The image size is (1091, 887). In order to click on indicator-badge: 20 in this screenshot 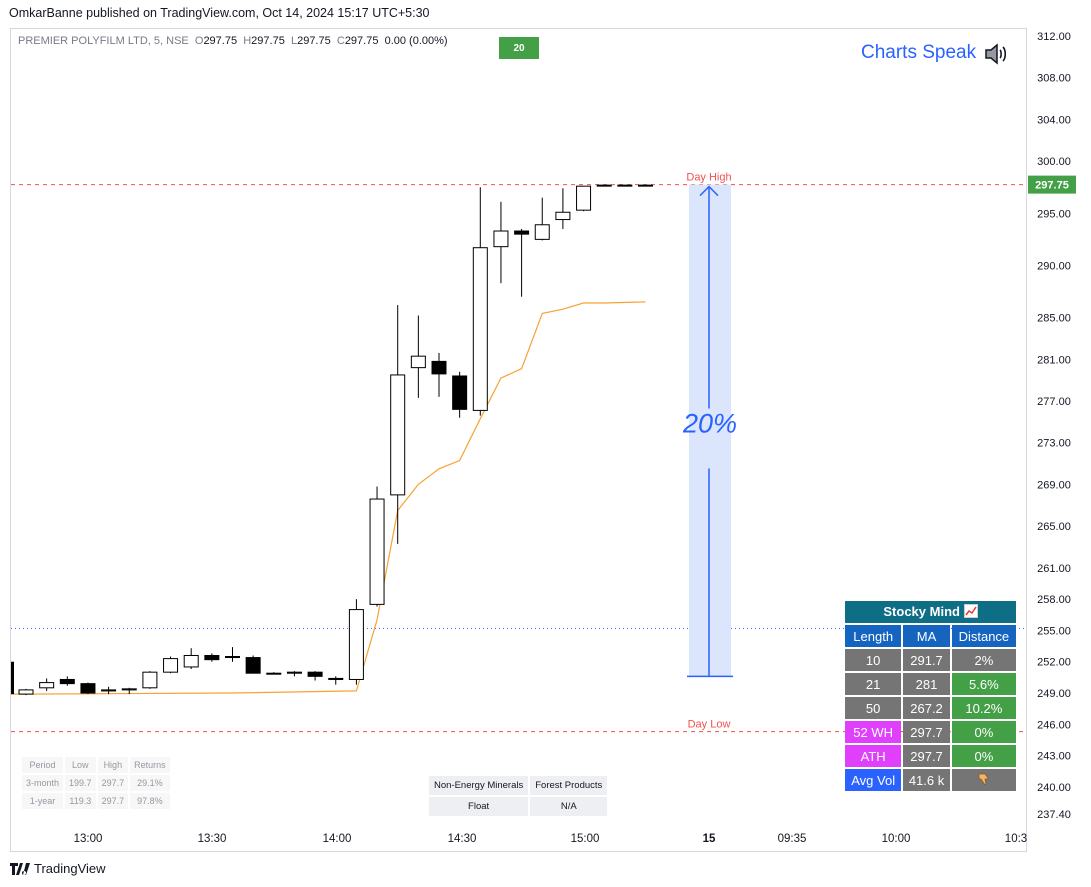, I will do `click(519, 48)`.